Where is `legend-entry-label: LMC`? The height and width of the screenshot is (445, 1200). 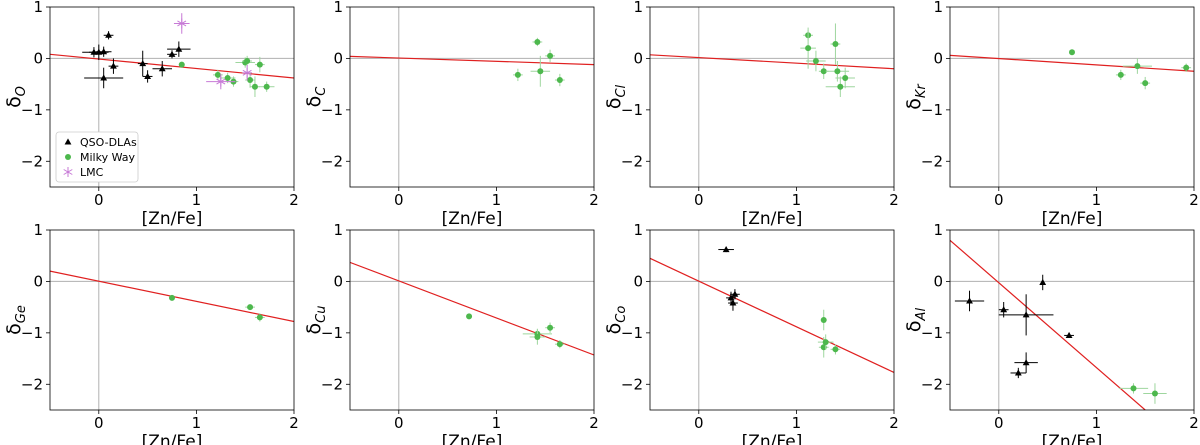 legend-entry-label: LMC is located at coordinates (92, 172).